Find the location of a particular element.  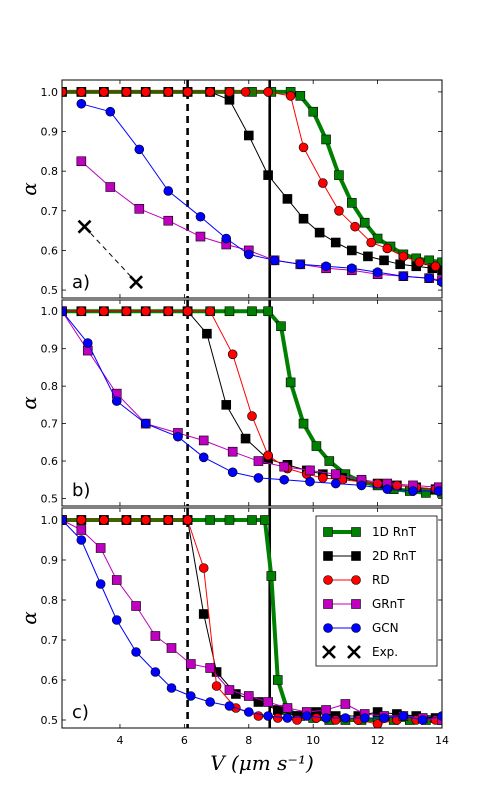

y-tick-label: 0.9 is located at coordinates (50, 349).